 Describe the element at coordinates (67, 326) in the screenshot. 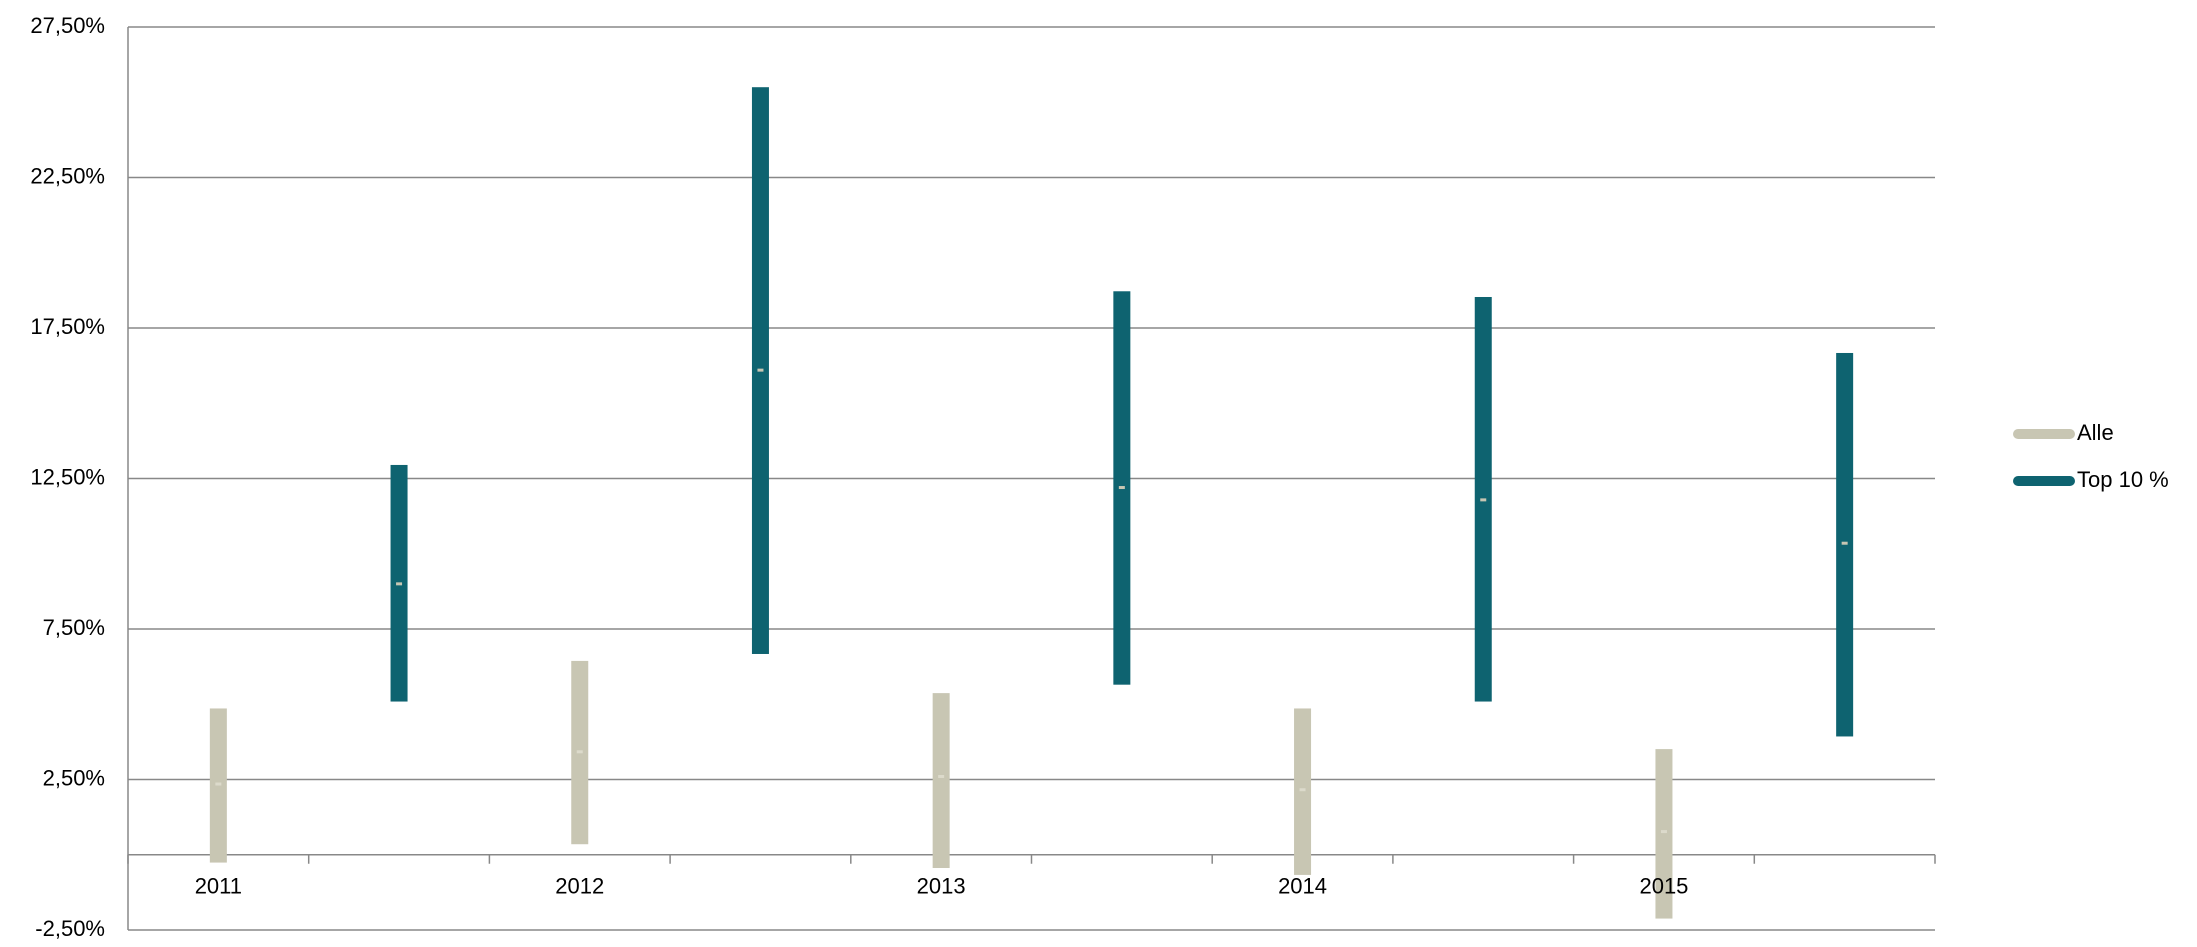

I see `y-tick-label: 17,50%` at that location.